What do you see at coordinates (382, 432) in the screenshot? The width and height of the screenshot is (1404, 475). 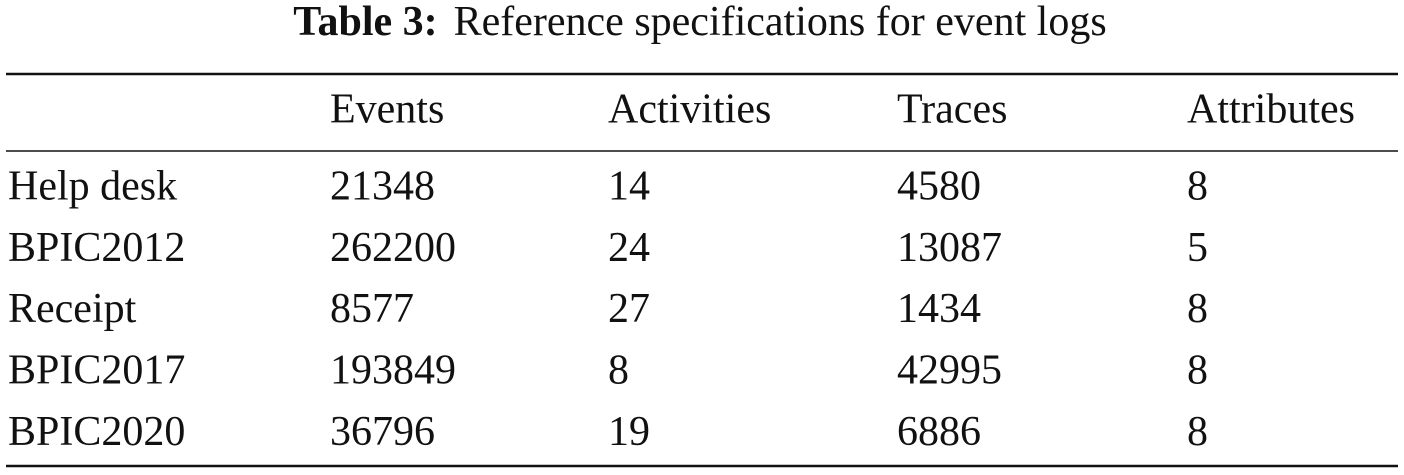 I see `cell: 36796` at bounding box center [382, 432].